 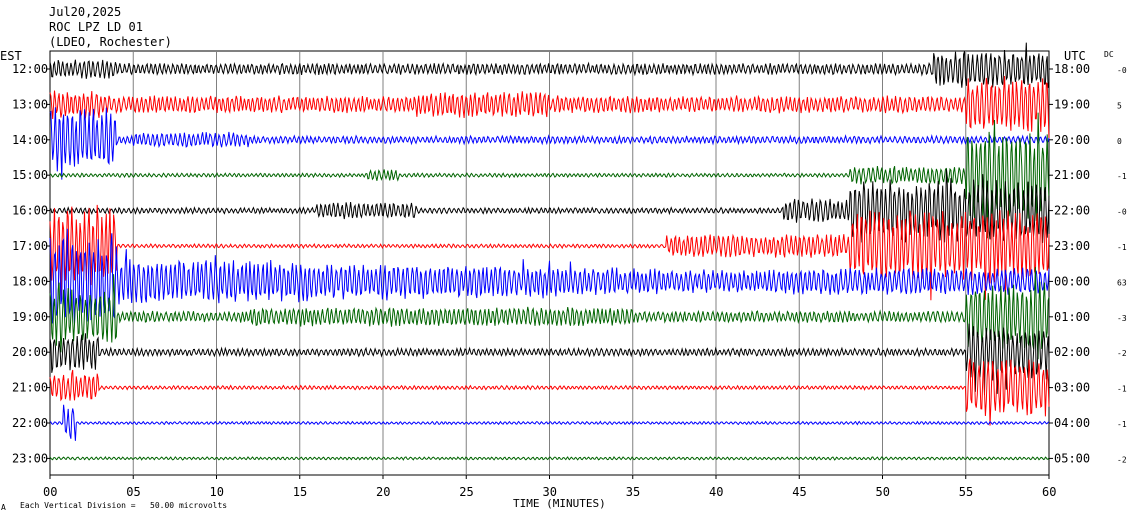 I want to click on utc-label: 00:00, so click(x=1072, y=281).